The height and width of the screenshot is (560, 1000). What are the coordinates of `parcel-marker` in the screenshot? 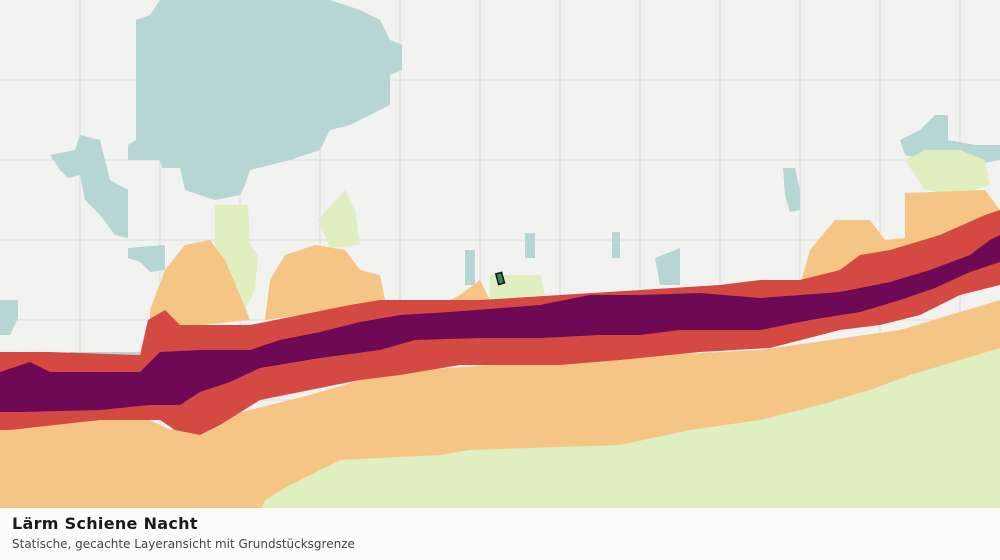 It's located at (500, 278).